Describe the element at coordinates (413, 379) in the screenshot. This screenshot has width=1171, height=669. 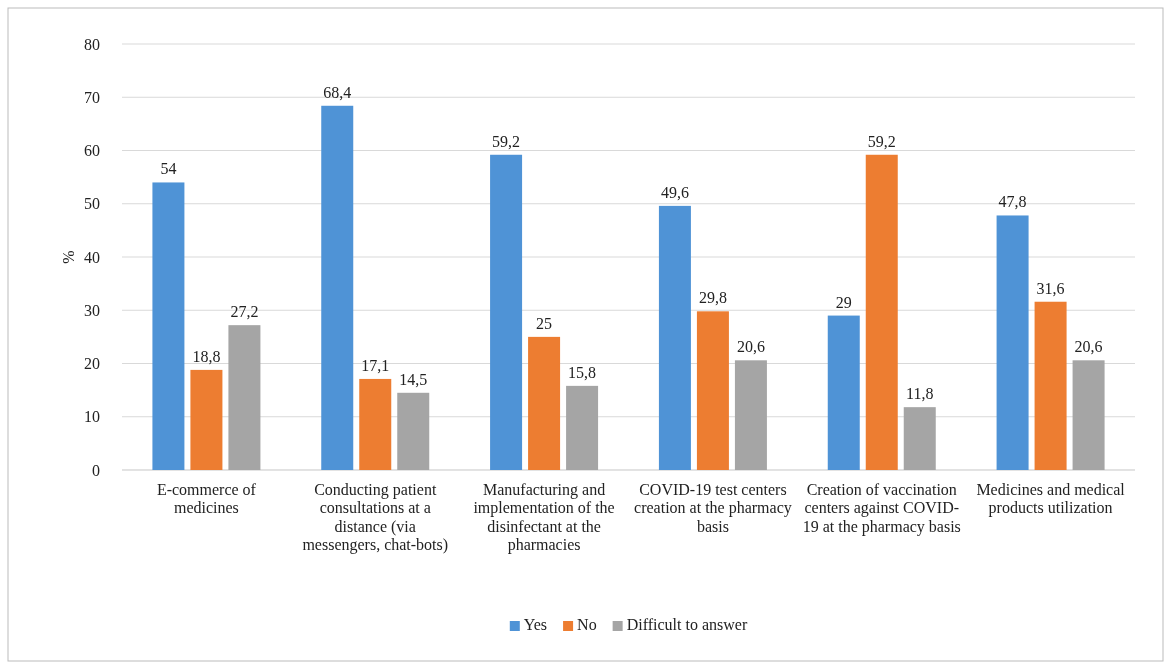
I see `data-label: 14,5` at that location.